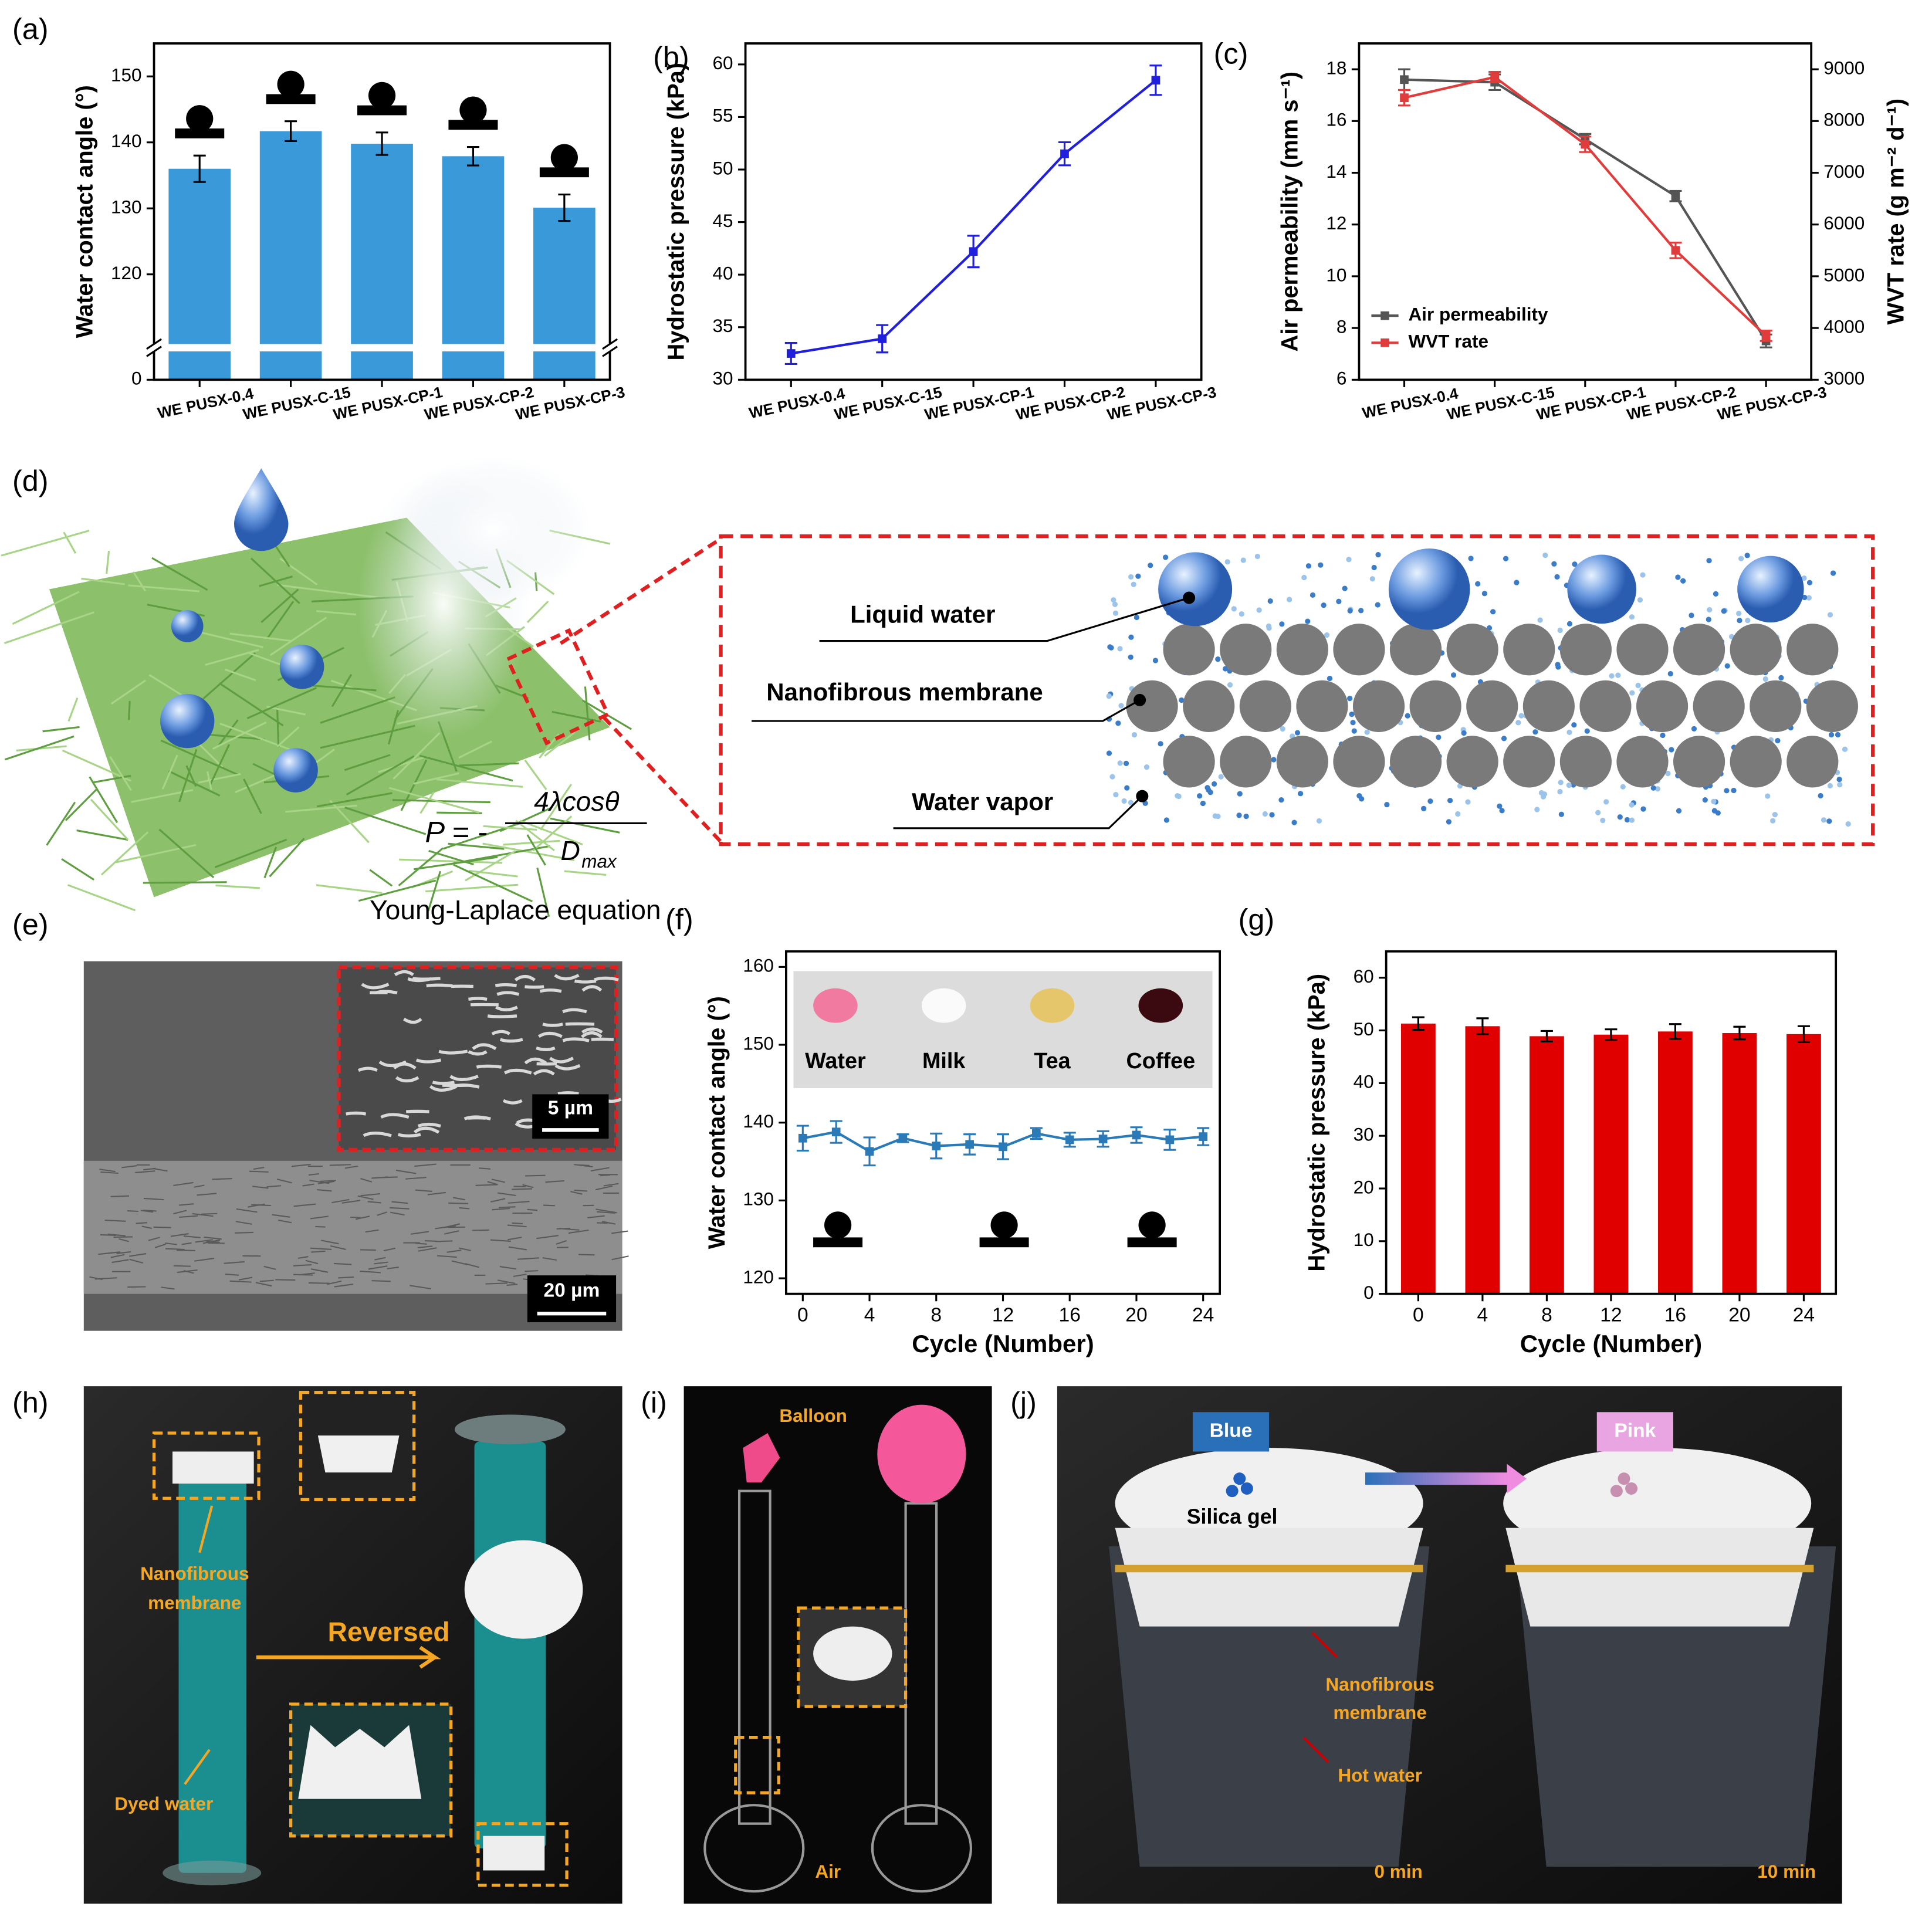 The height and width of the screenshot is (1920, 1932). What do you see at coordinates (510, 1644) in the screenshot?
I see `cylinder` at bounding box center [510, 1644].